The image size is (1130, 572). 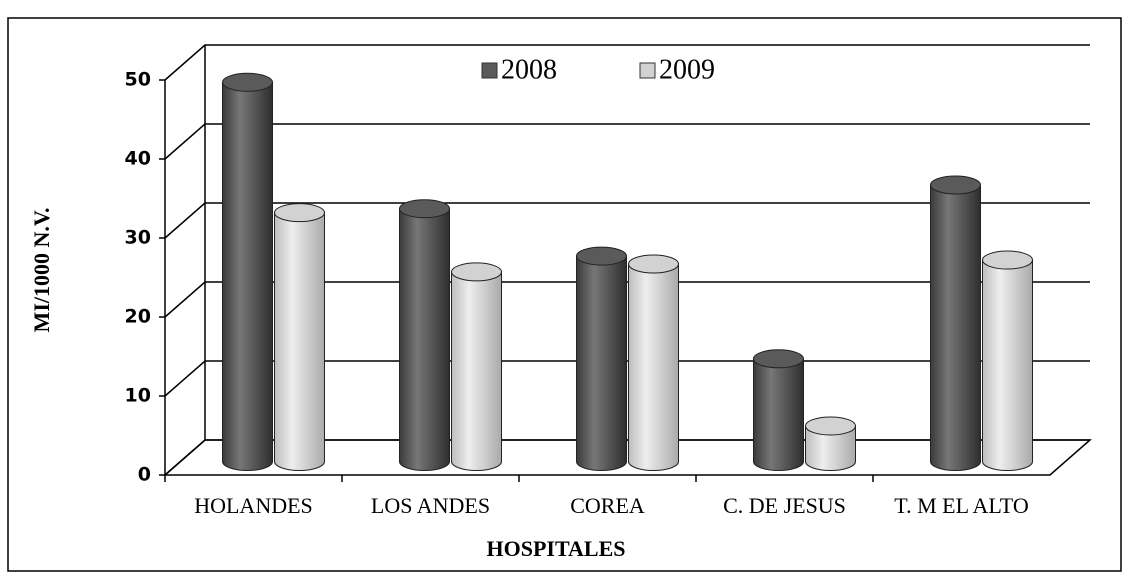 I want to click on y-tick-label: 40, so click(x=138, y=159).